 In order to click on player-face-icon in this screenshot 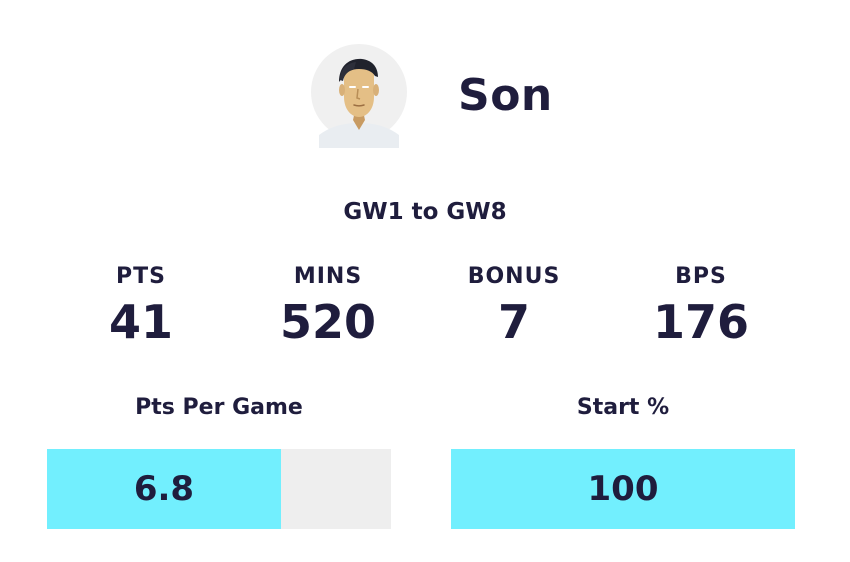, I will do `click(359, 96)`.